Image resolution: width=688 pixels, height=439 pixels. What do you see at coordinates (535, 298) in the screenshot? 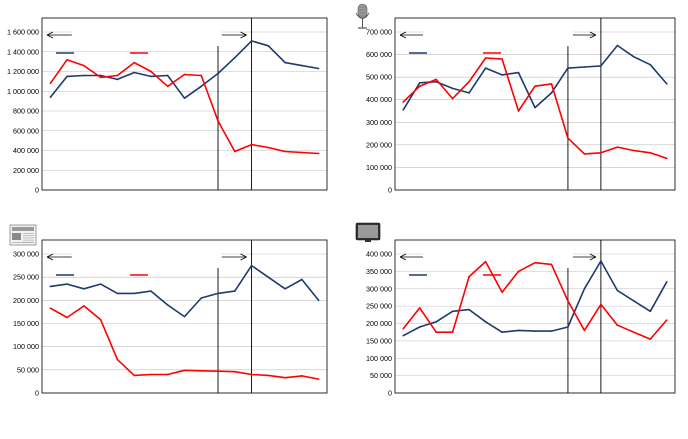
I see `series-line-tv-2019` at bounding box center [535, 298].